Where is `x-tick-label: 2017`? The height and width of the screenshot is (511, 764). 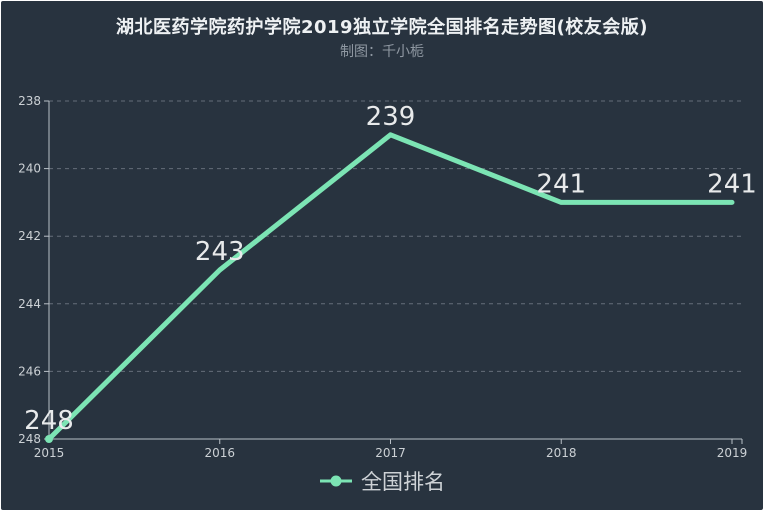
x-tick-label: 2017 is located at coordinates (390, 453).